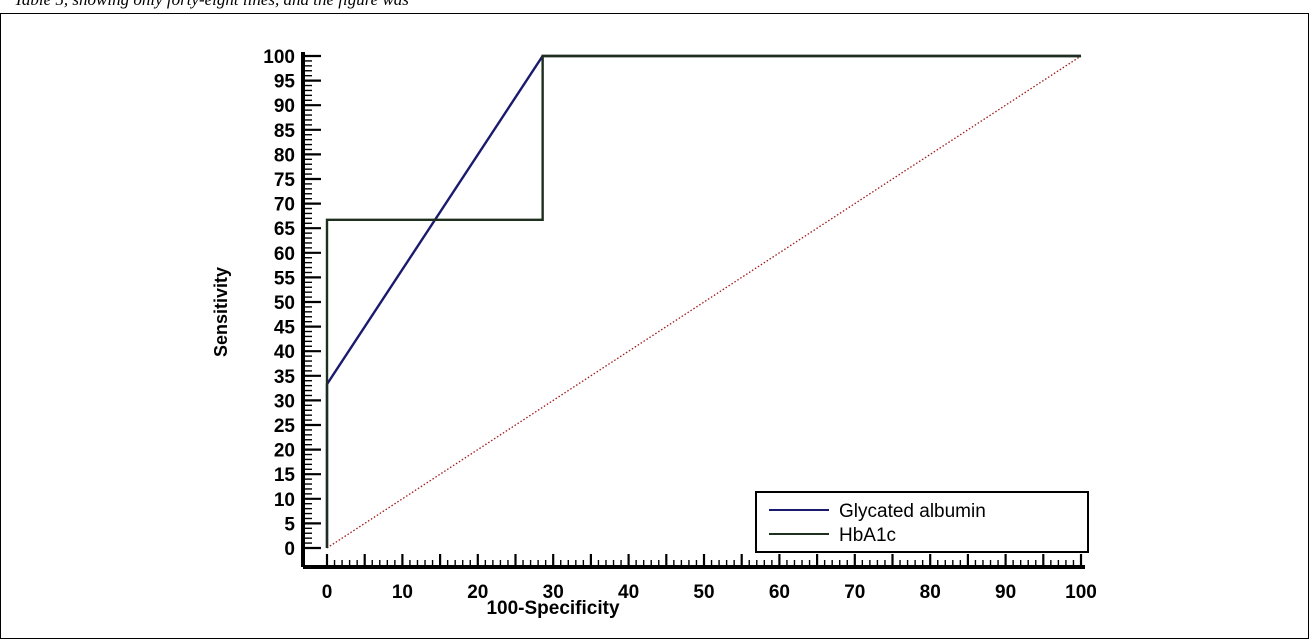  I want to click on y-tick-label: 85, so click(285, 131).